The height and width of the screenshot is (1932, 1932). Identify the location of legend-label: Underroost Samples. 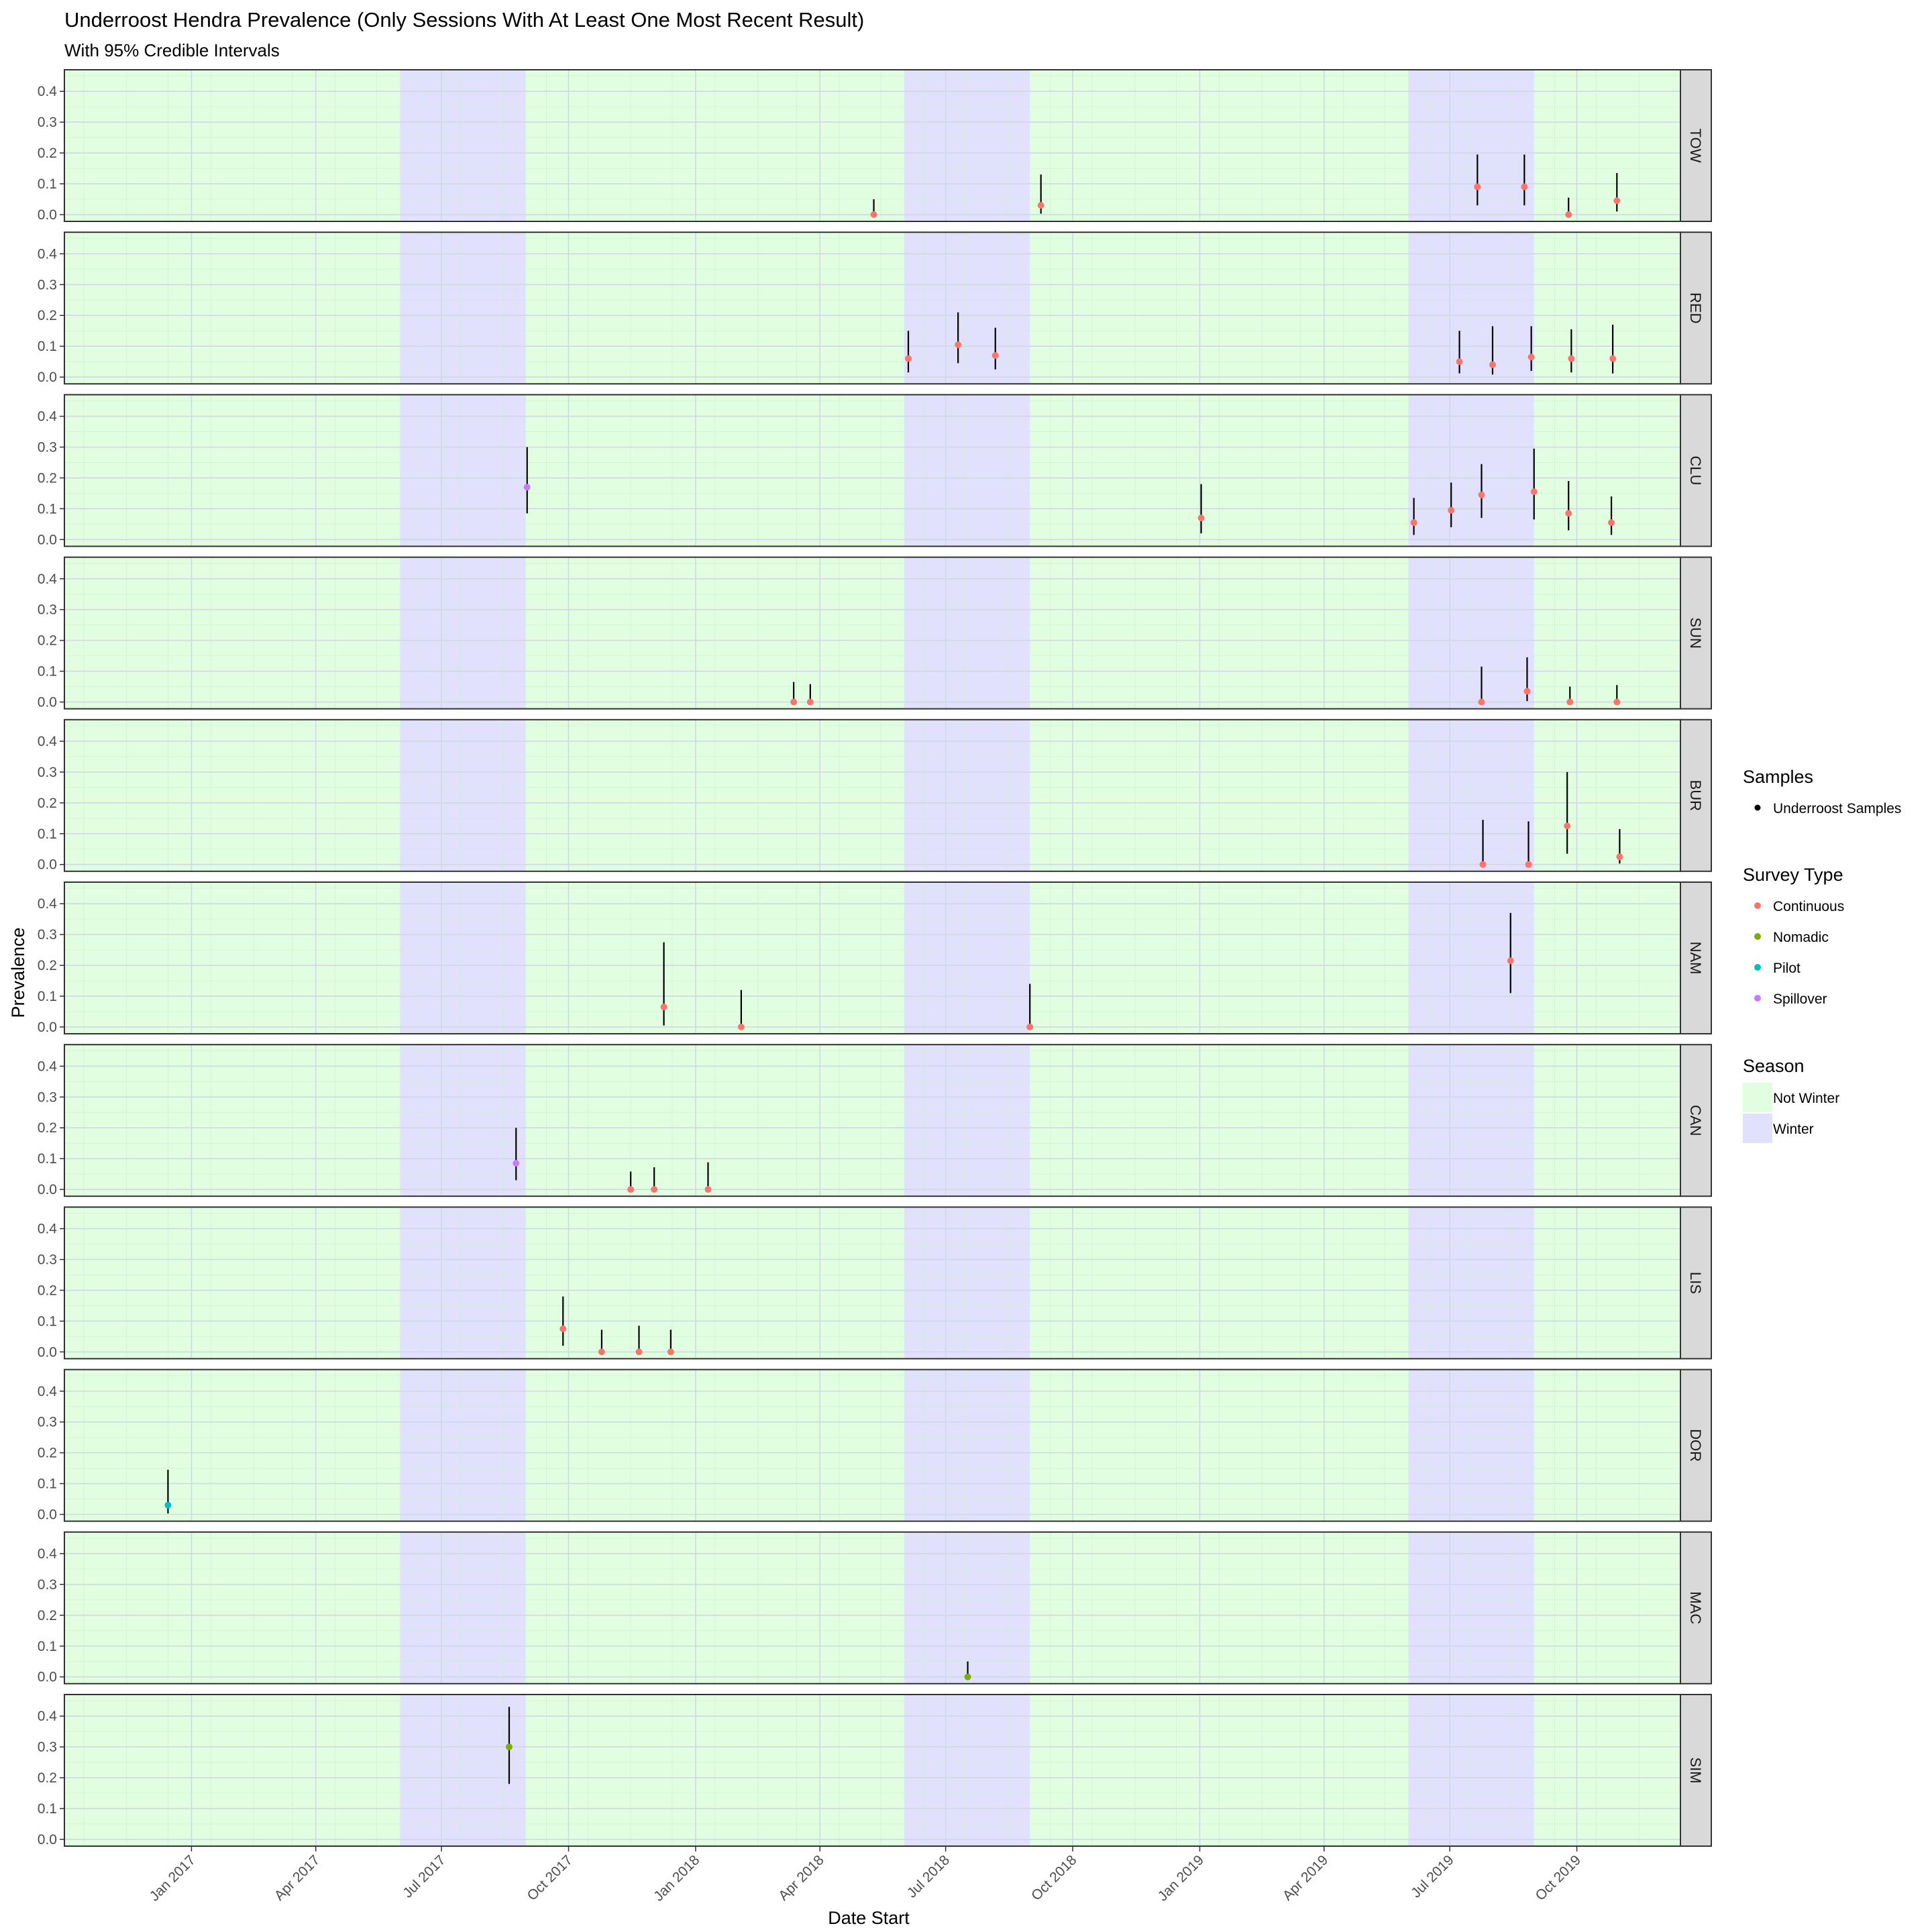
(1837, 808).